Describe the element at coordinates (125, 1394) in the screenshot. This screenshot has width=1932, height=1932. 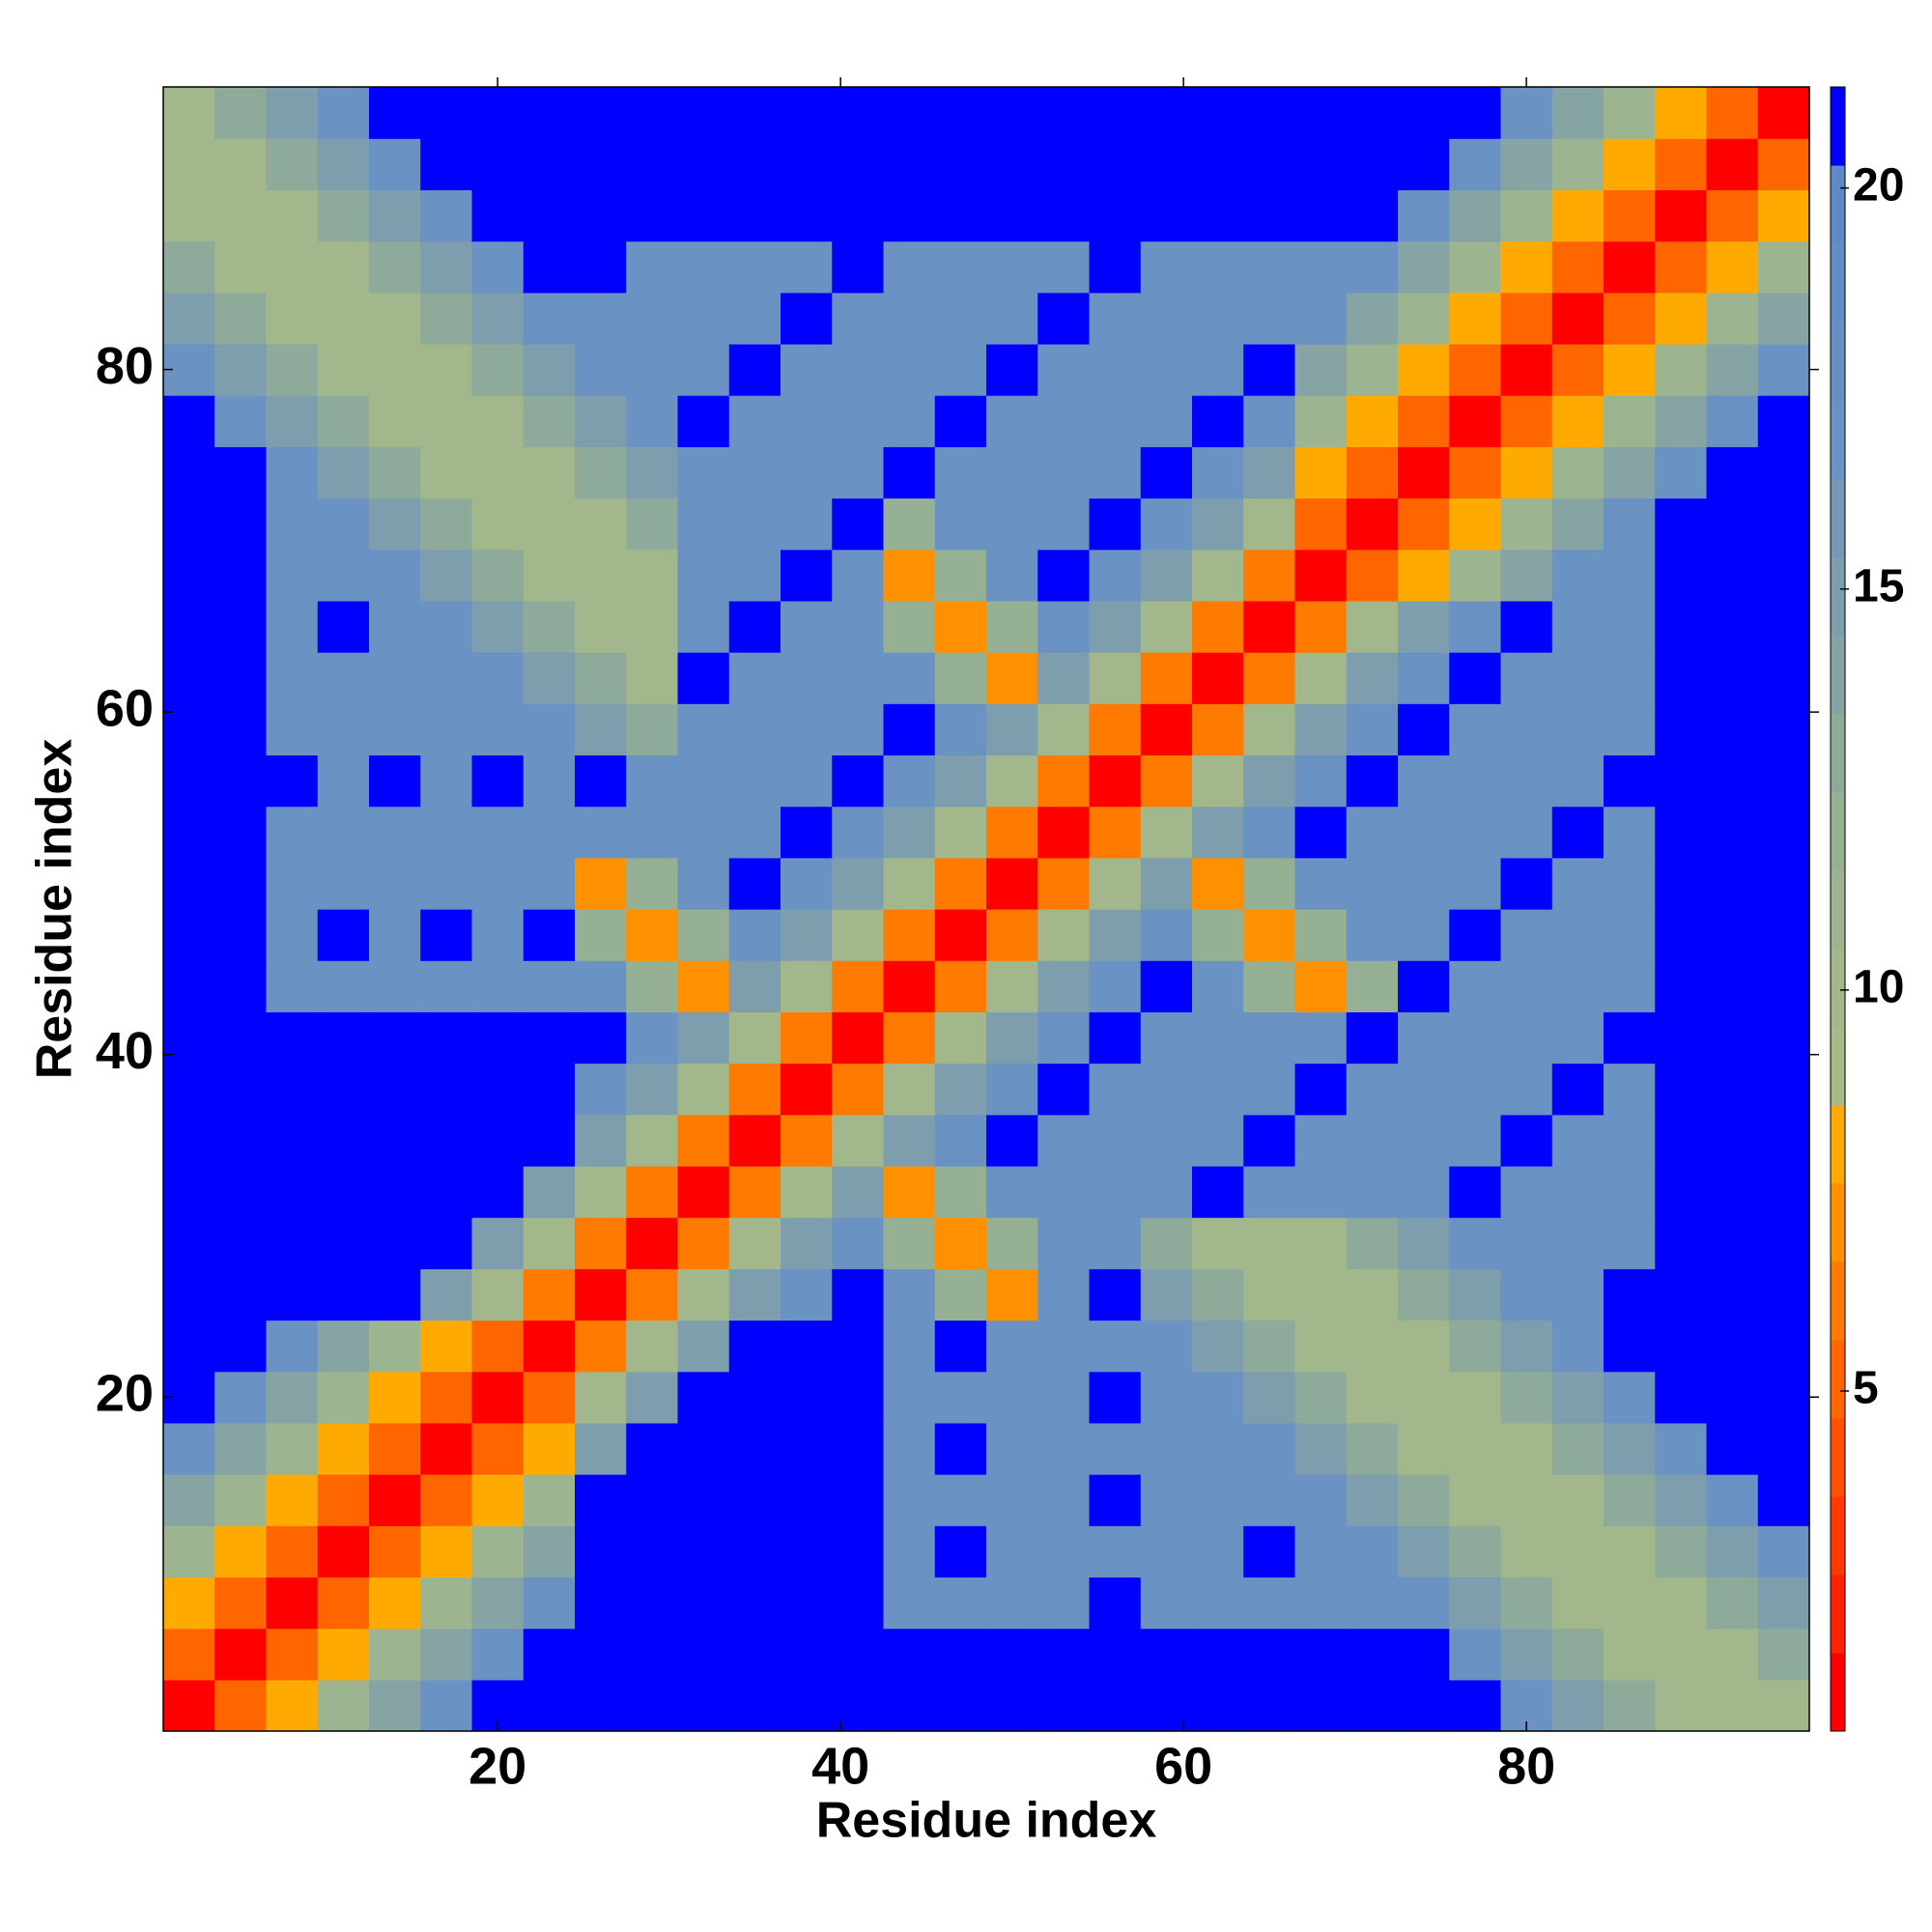
I see `y-tick-label: 20` at that location.